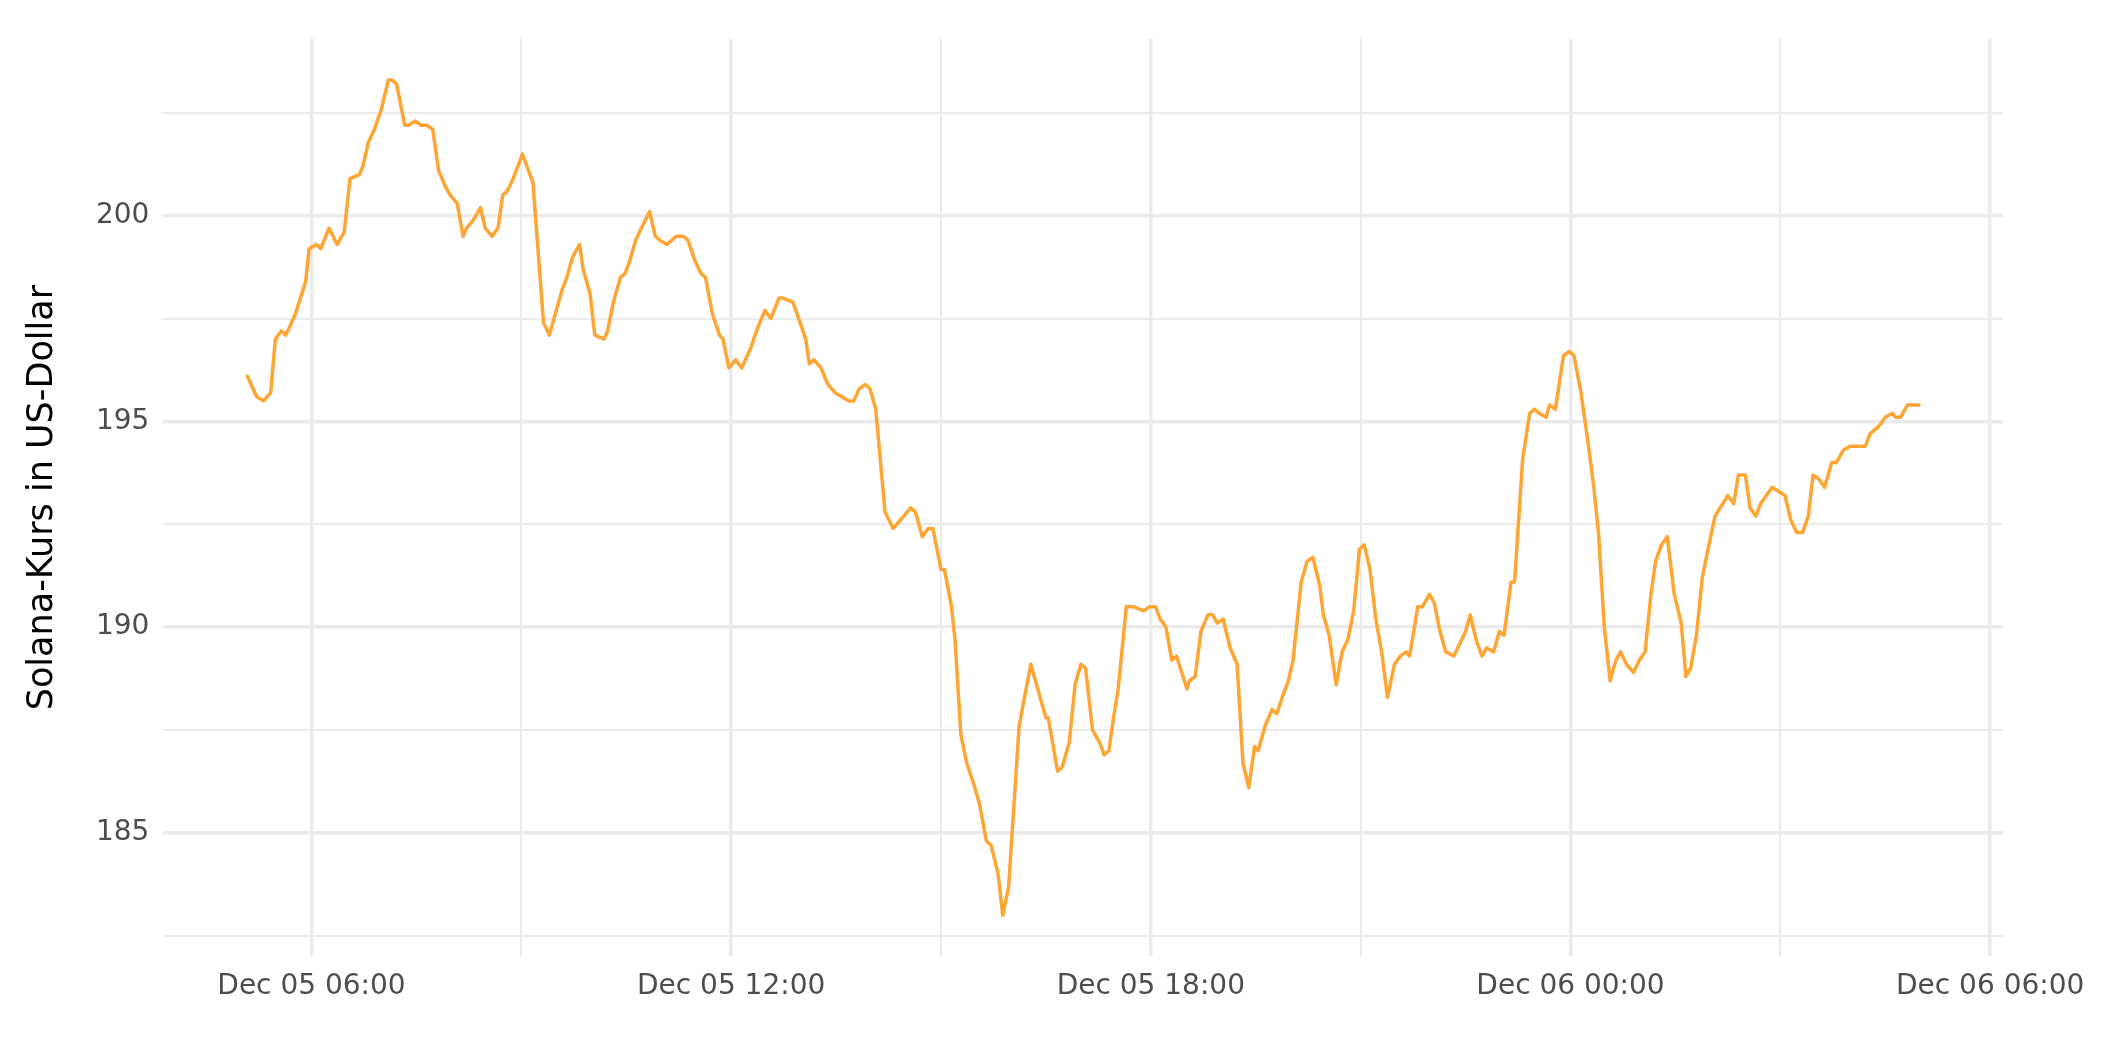 Image resolution: width=2125 pixels, height=1062 pixels. Describe the element at coordinates (122, 214) in the screenshot. I see `y-tick-label: 200` at that location.